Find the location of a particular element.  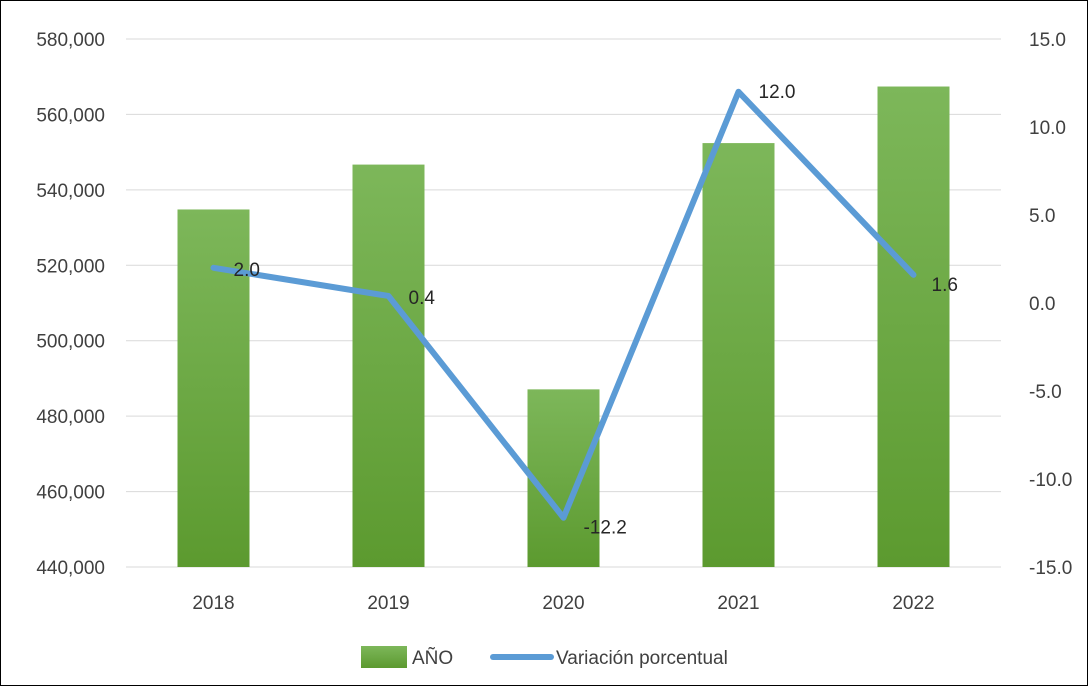

legend-label-line: Variación porcentual is located at coordinates (642, 658).